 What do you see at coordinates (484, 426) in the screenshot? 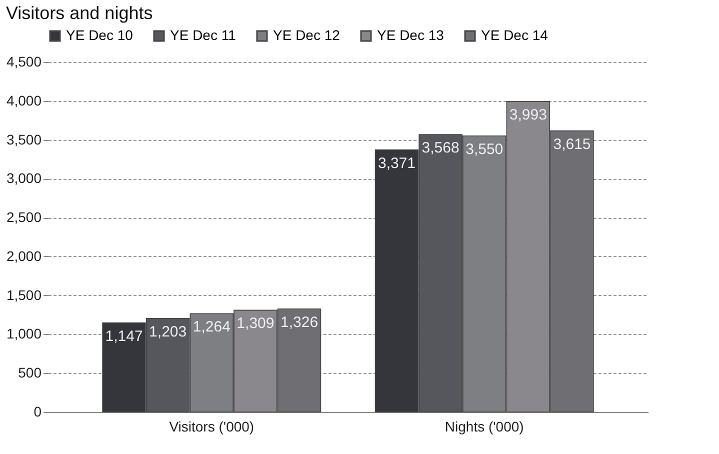
I see `x-tick-label: Nights ('000)` at bounding box center [484, 426].